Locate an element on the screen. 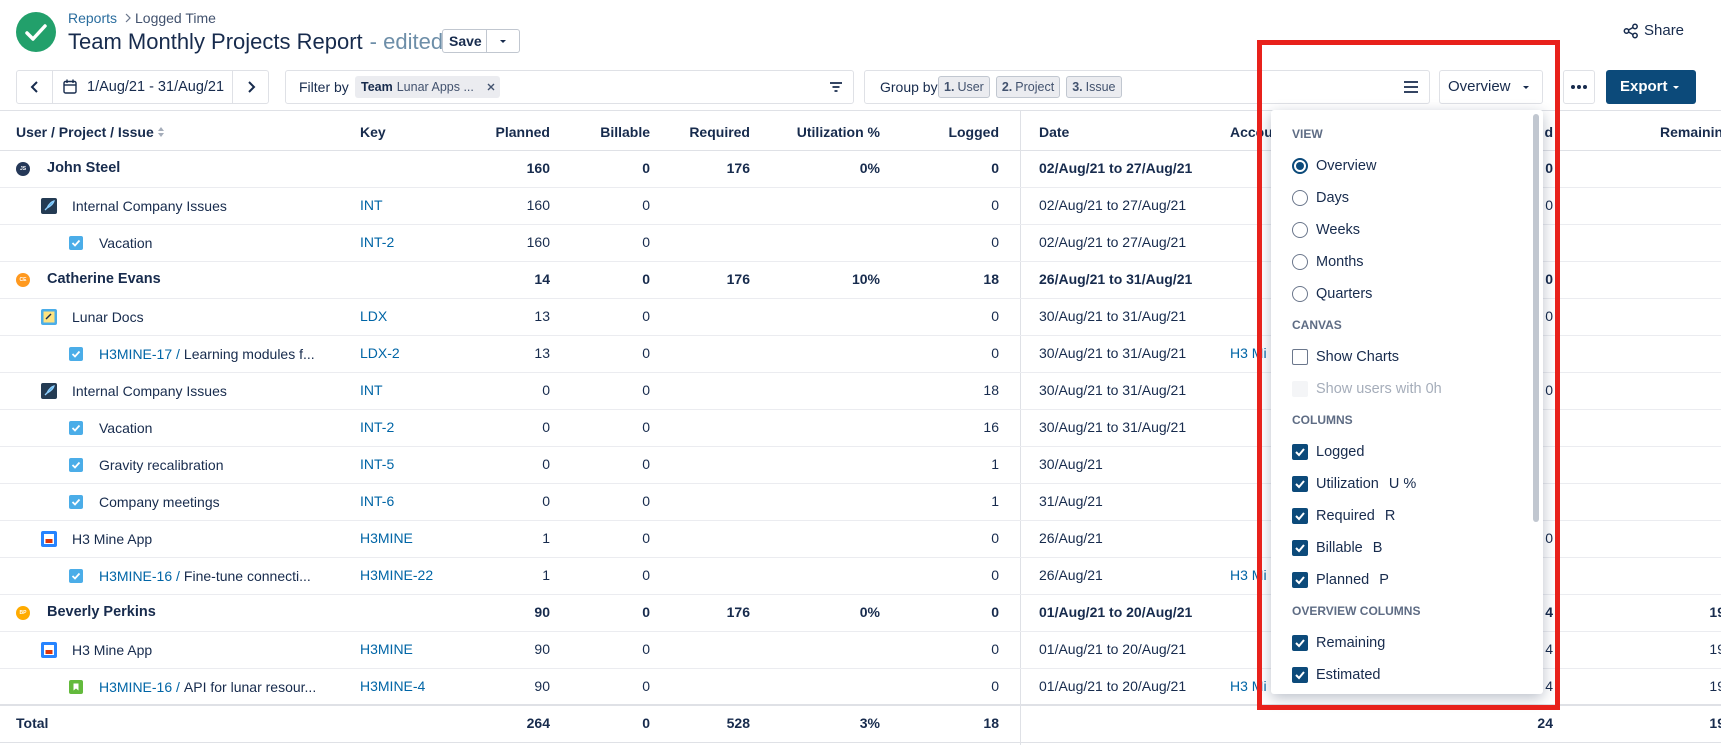  date-range: 1/Aug/21 - 31/Aug/21 is located at coordinates (156, 86).